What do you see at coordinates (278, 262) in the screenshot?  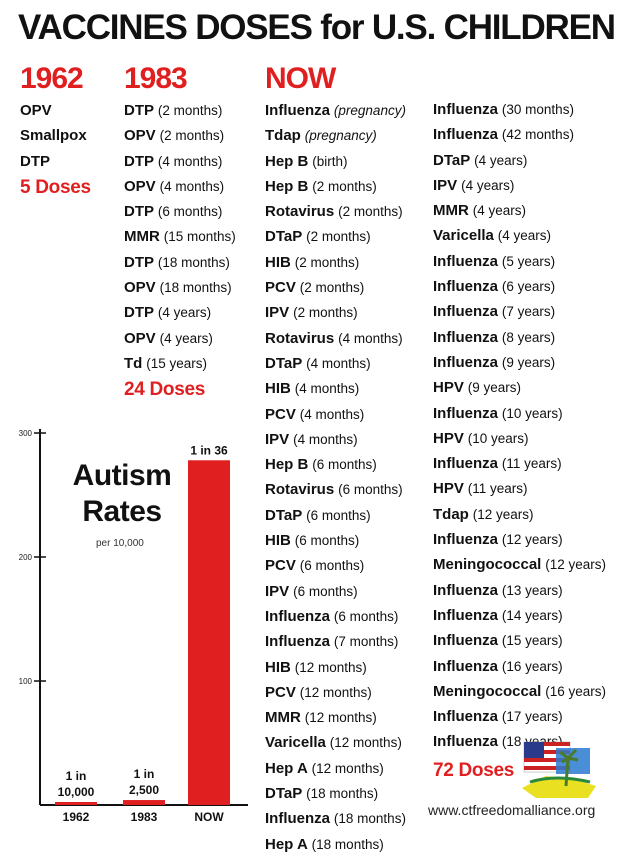 I see `vaccine-name: HIB` at bounding box center [278, 262].